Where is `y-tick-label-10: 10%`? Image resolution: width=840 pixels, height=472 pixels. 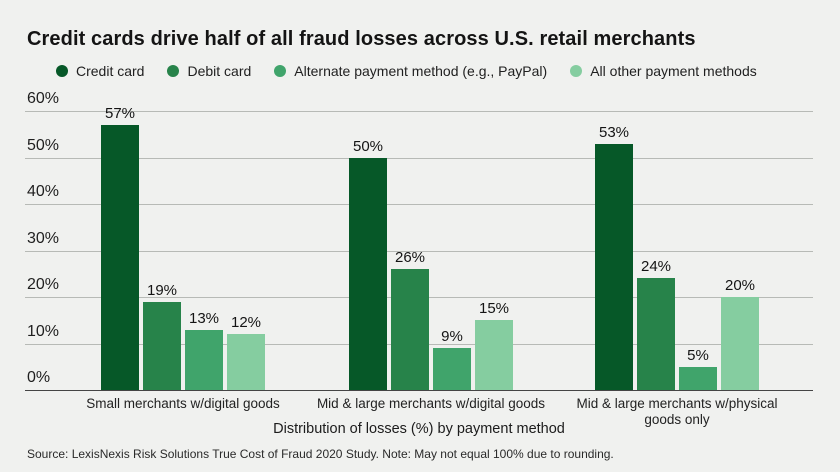
y-tick-label-10: 10% is located at coordinates (43, 331).